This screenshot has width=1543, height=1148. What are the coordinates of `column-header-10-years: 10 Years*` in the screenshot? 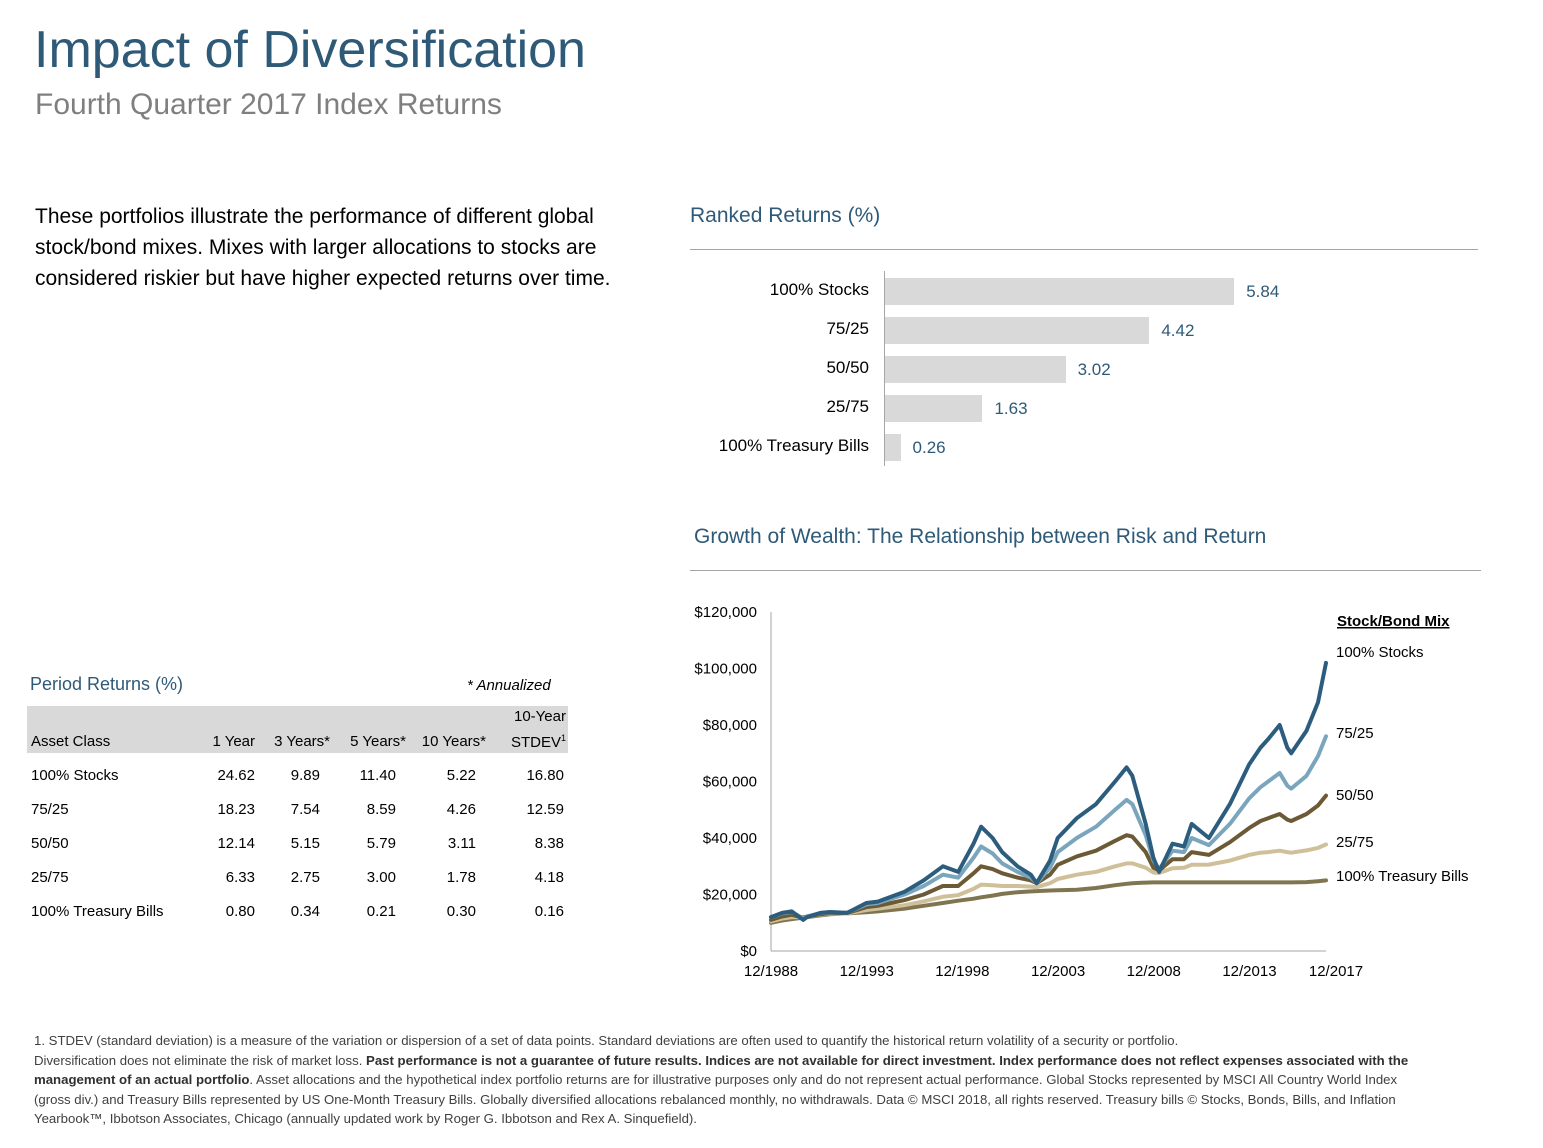 It's located at (453, 741).